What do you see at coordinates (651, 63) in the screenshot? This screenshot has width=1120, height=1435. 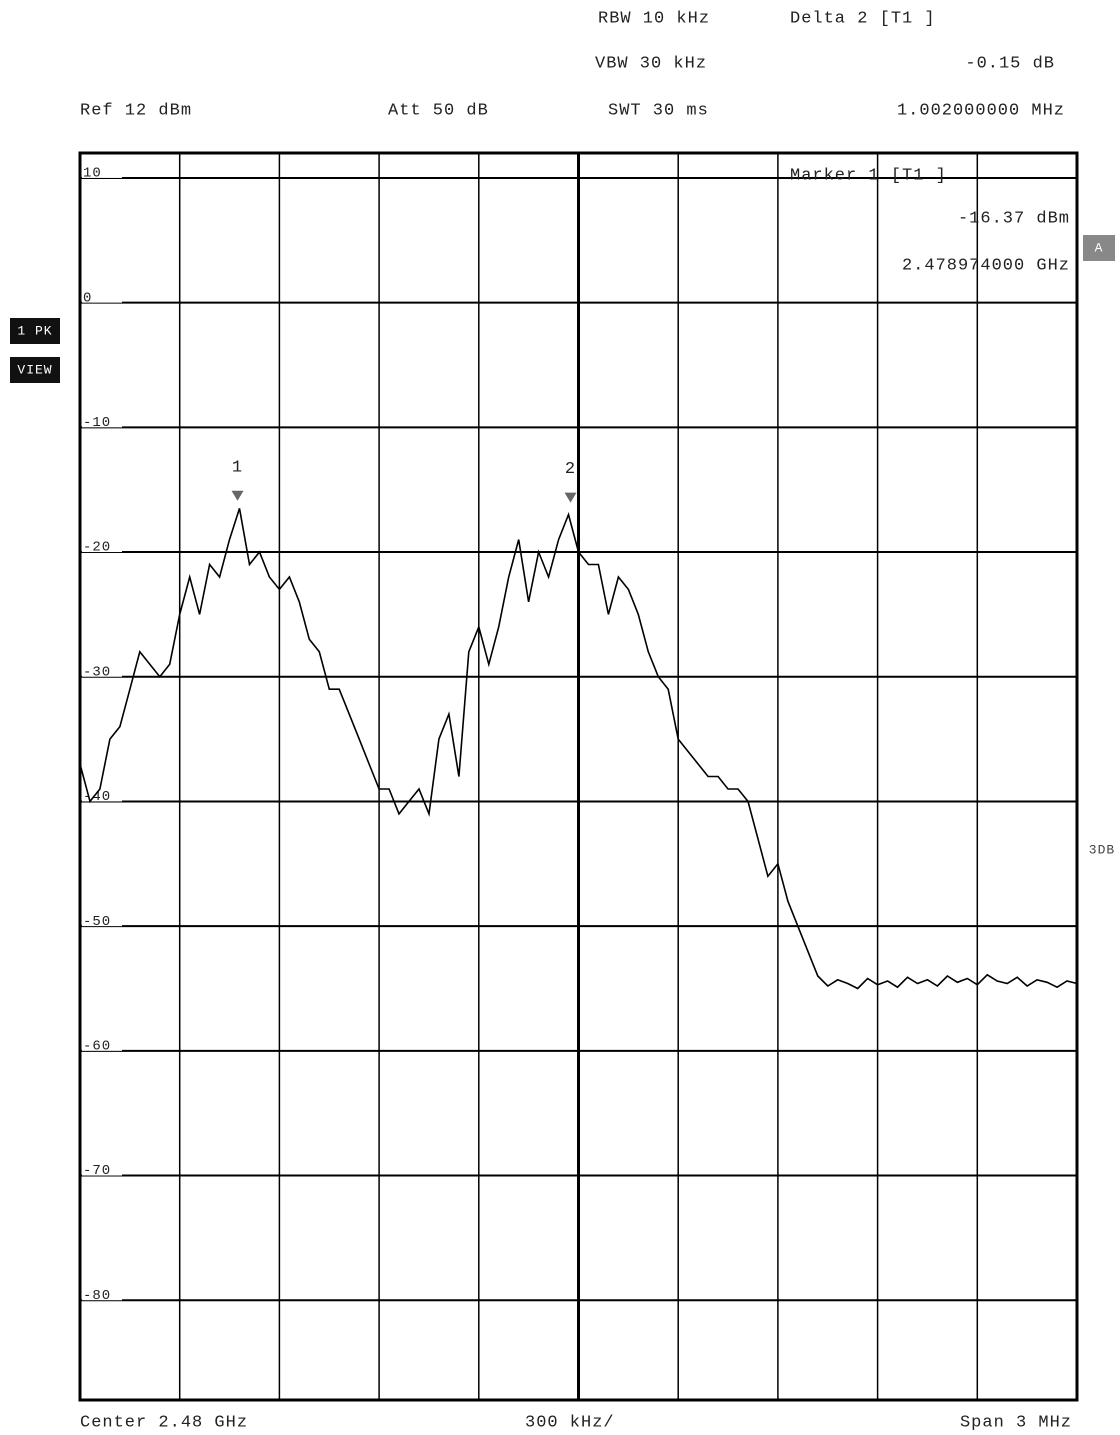 I see `readout-text: VBW 30 kHz` at bounding box center [651, 63].